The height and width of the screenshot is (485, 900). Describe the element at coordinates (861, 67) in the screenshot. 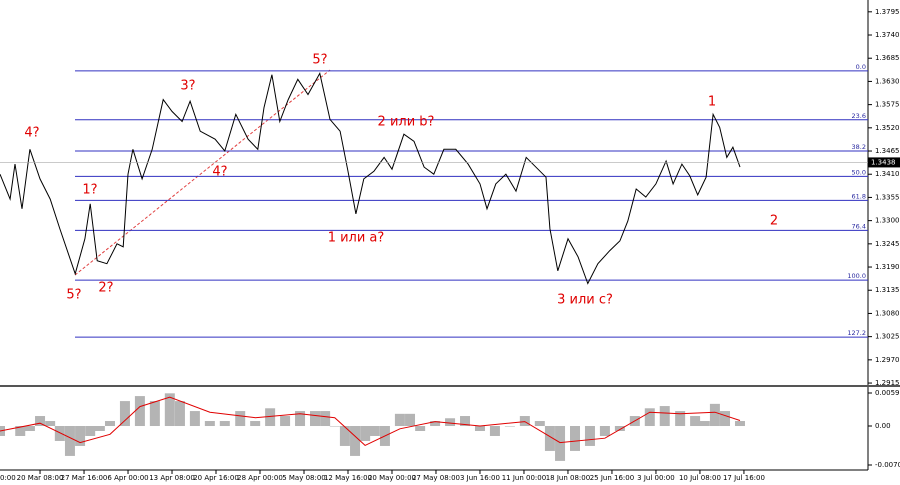

I see `fib-label: 0.0` at that location.